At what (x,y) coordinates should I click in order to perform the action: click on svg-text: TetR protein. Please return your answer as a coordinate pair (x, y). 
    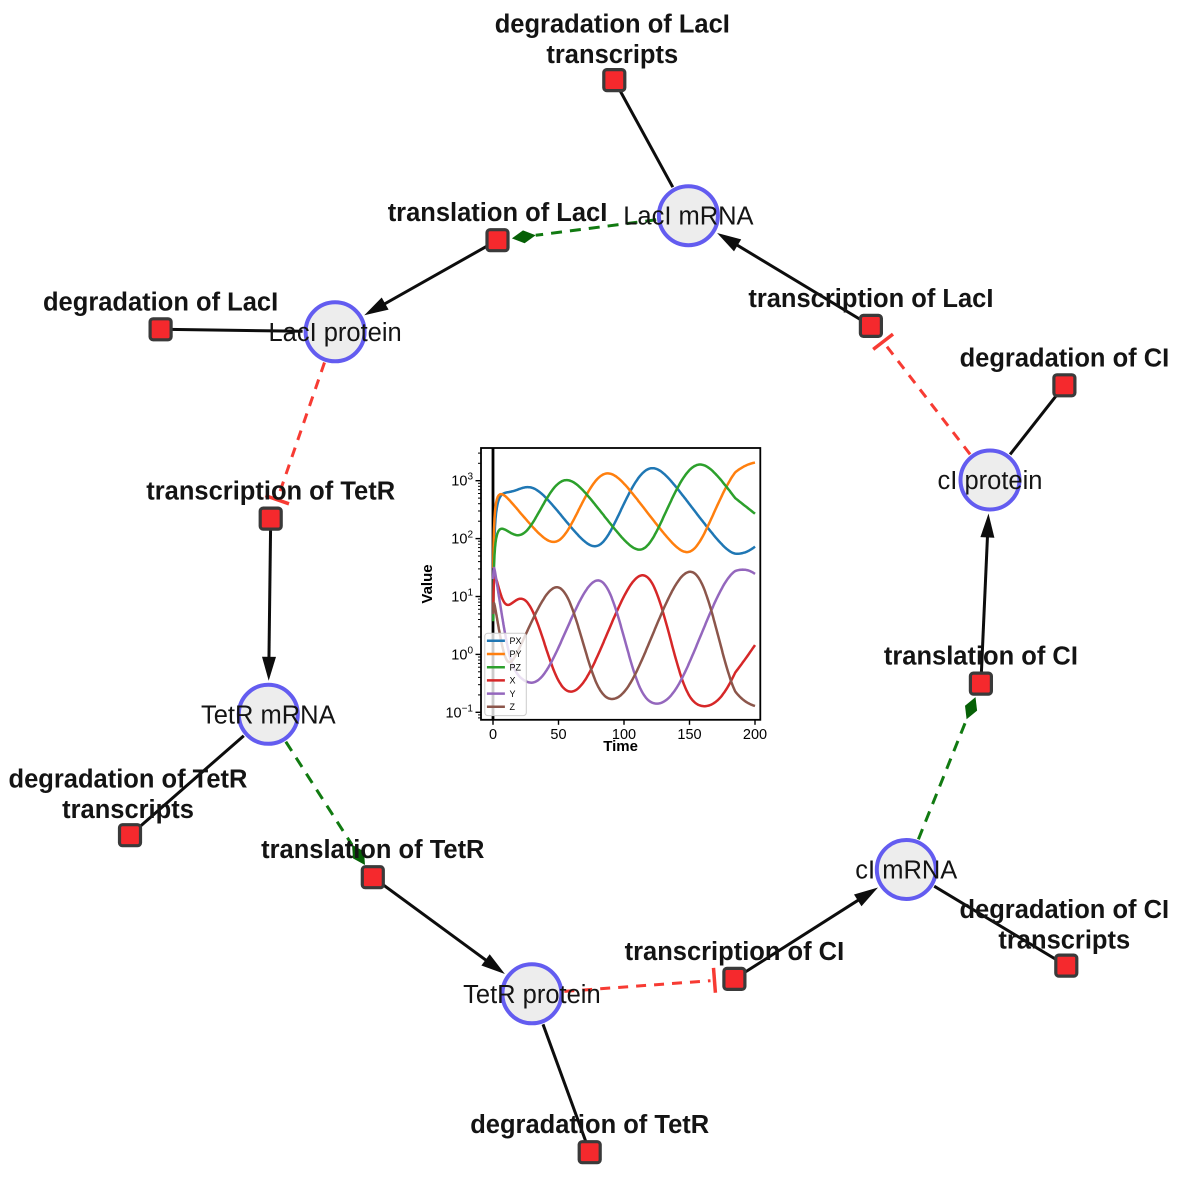
    Looking at the image, I should click on (532, 995).